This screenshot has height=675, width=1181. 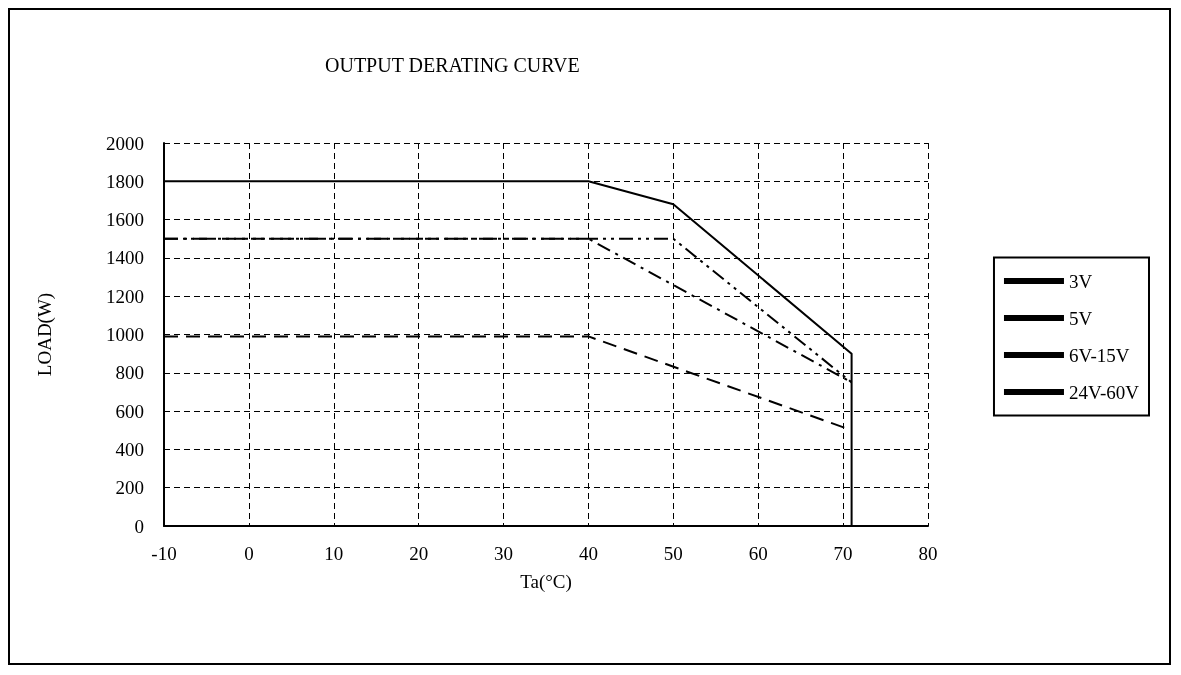 I want to click on x-tick-label: 50, so click(x=673, y=553).